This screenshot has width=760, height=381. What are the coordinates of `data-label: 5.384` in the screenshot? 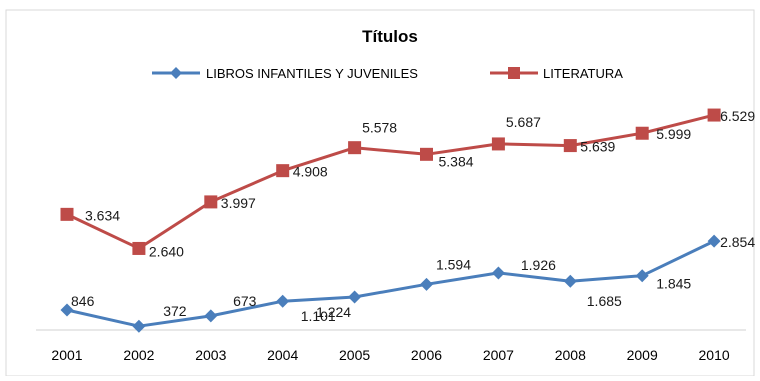 It's located at (456, 161).